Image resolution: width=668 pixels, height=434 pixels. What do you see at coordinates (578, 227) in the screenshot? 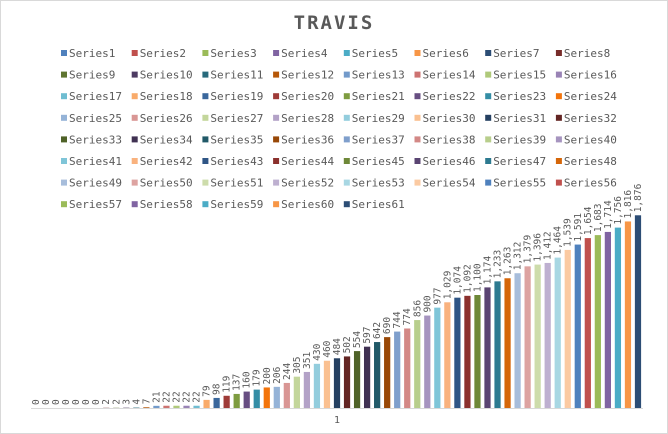
I see `data-label-series-55: 1,591` at bounding box center [578, 227].